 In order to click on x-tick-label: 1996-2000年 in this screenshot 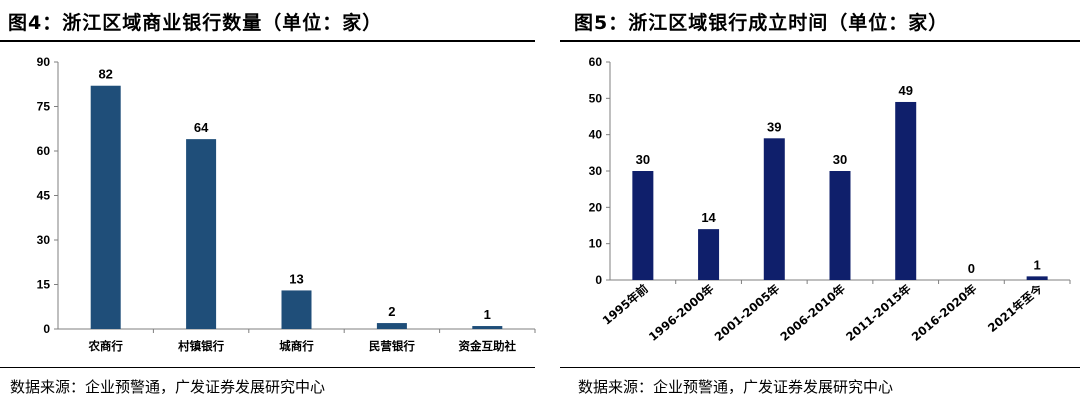, I will do `click(681, 312)`.